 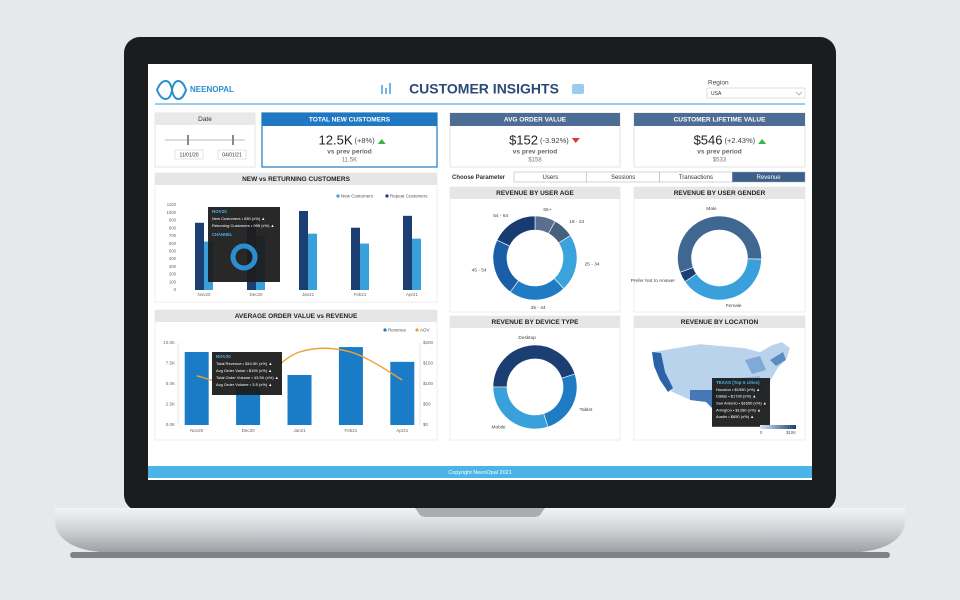 What do you see at coordinates (734, 306) in the screenshot?
I see `slice-label: Female` at bounding box center [734, 306].